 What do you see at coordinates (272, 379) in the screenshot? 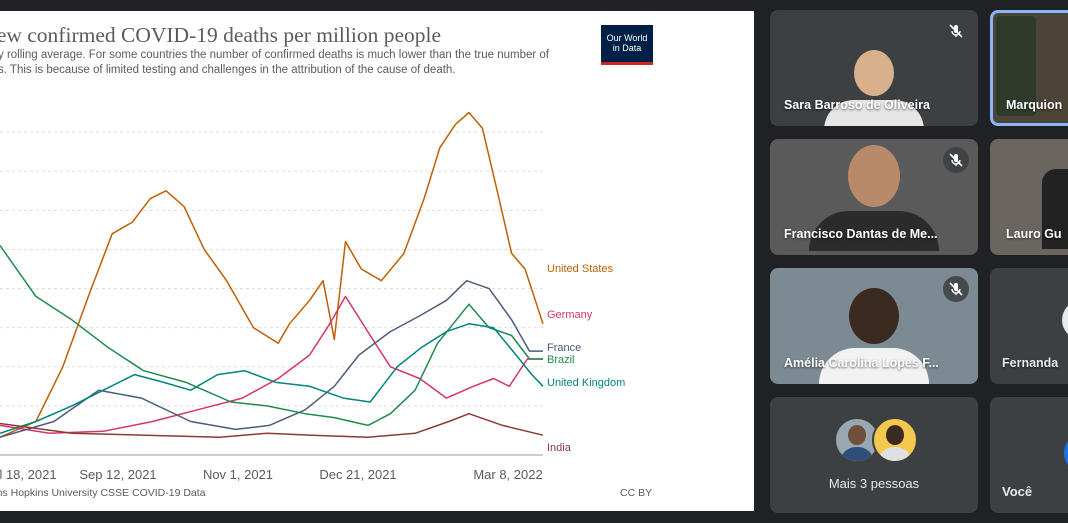
I see `series-line-united-kingdom` at bounding box center [272, 379].